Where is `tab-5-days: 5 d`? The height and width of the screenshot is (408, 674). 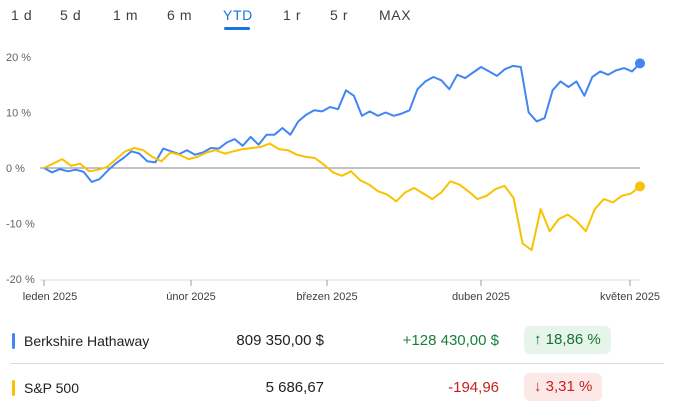 tab-5-days: 5 d is located at coordinates (71, 15).